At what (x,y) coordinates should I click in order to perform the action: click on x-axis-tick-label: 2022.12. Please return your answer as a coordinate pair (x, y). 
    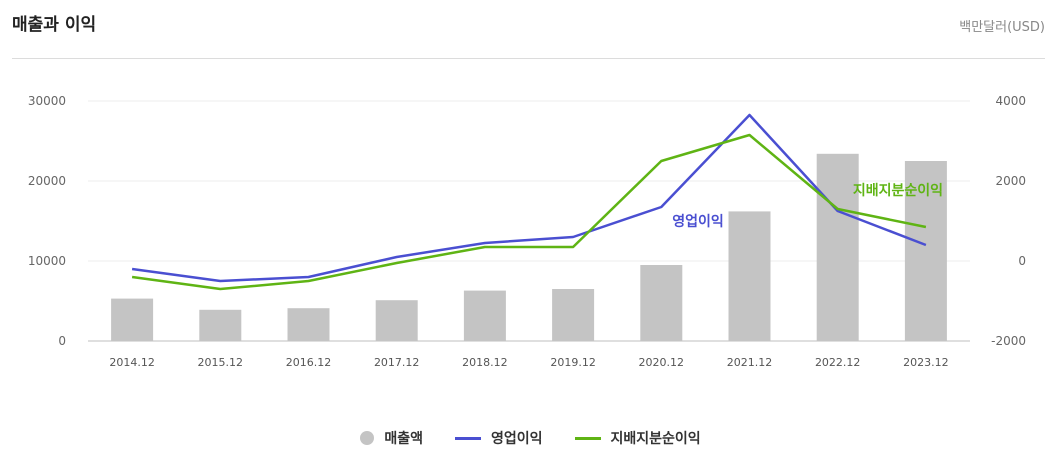
    Looking at the image, I should click on (838, 362).